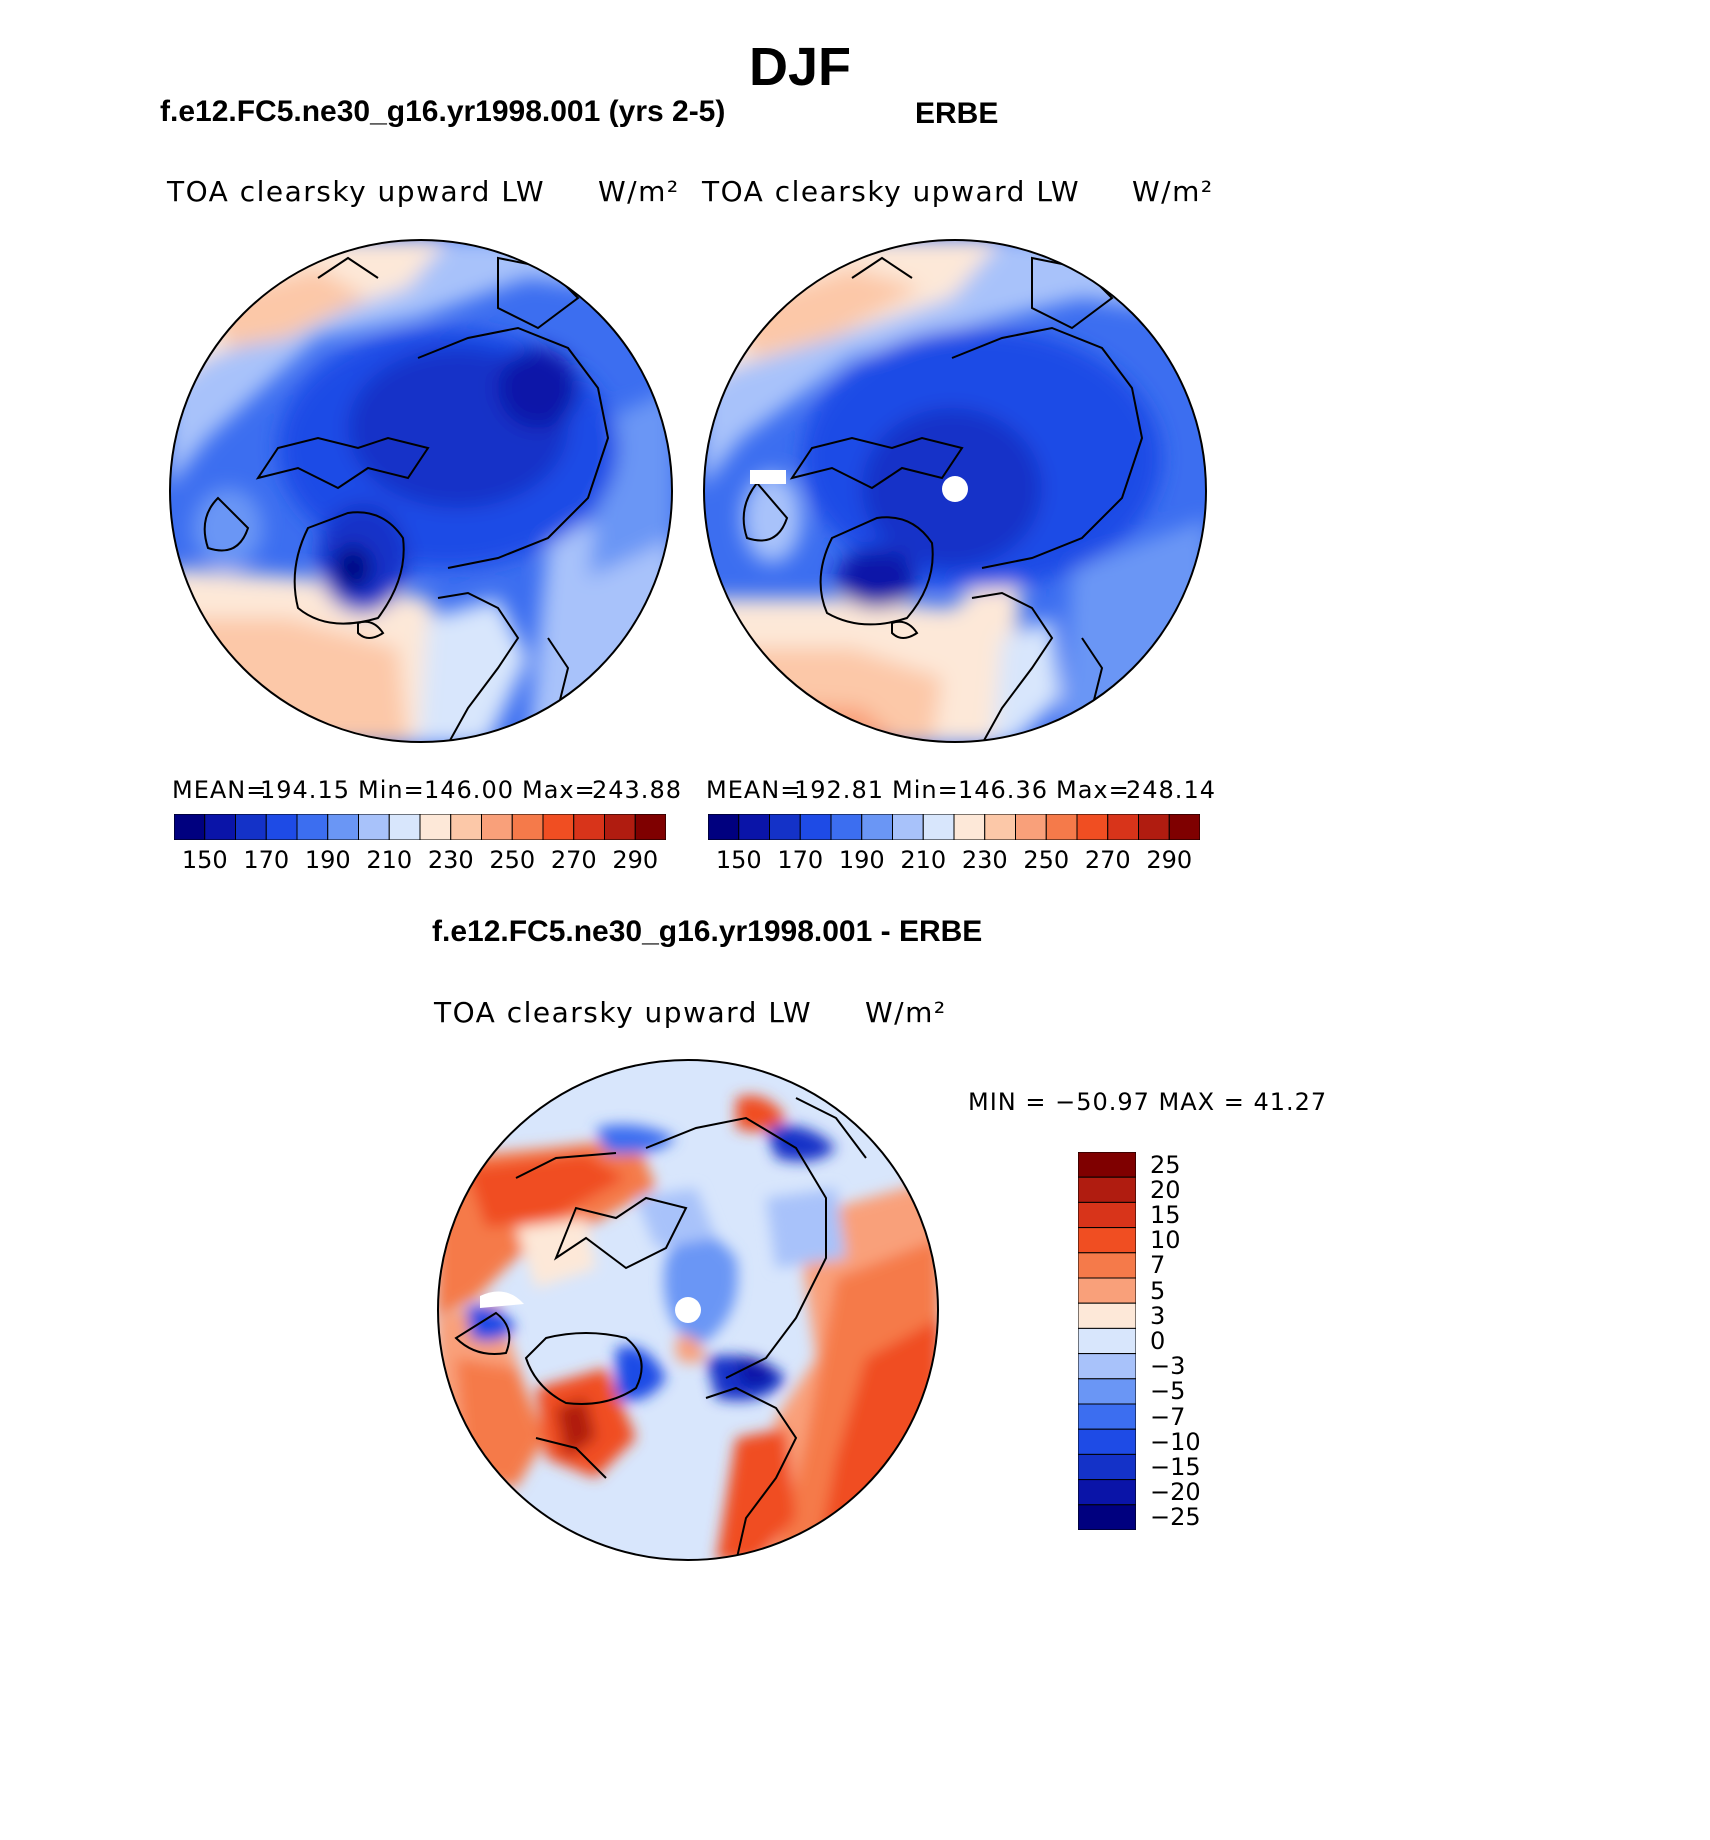 The image size is (1710, 1840). I want to click on diff-colorbar-tick-label: 25, so click(1165, 1164).